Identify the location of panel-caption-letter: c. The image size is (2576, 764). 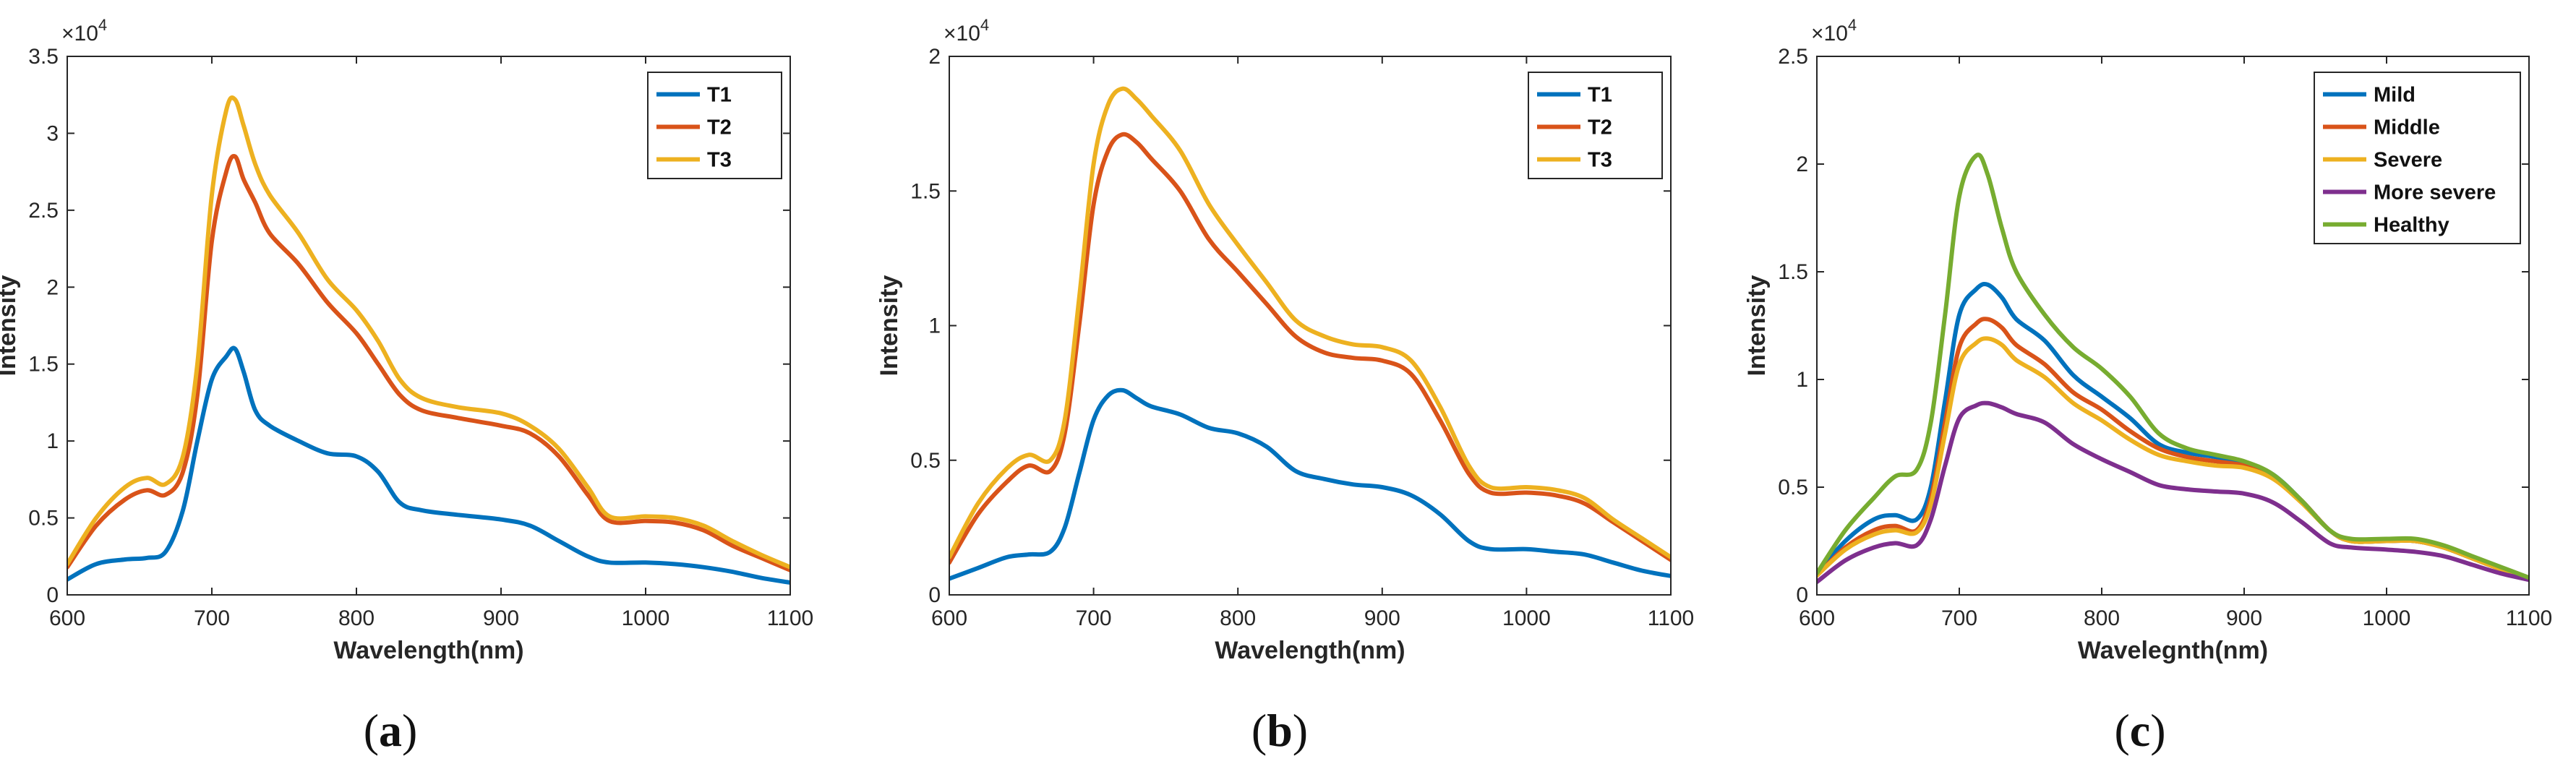
(2140, 730).